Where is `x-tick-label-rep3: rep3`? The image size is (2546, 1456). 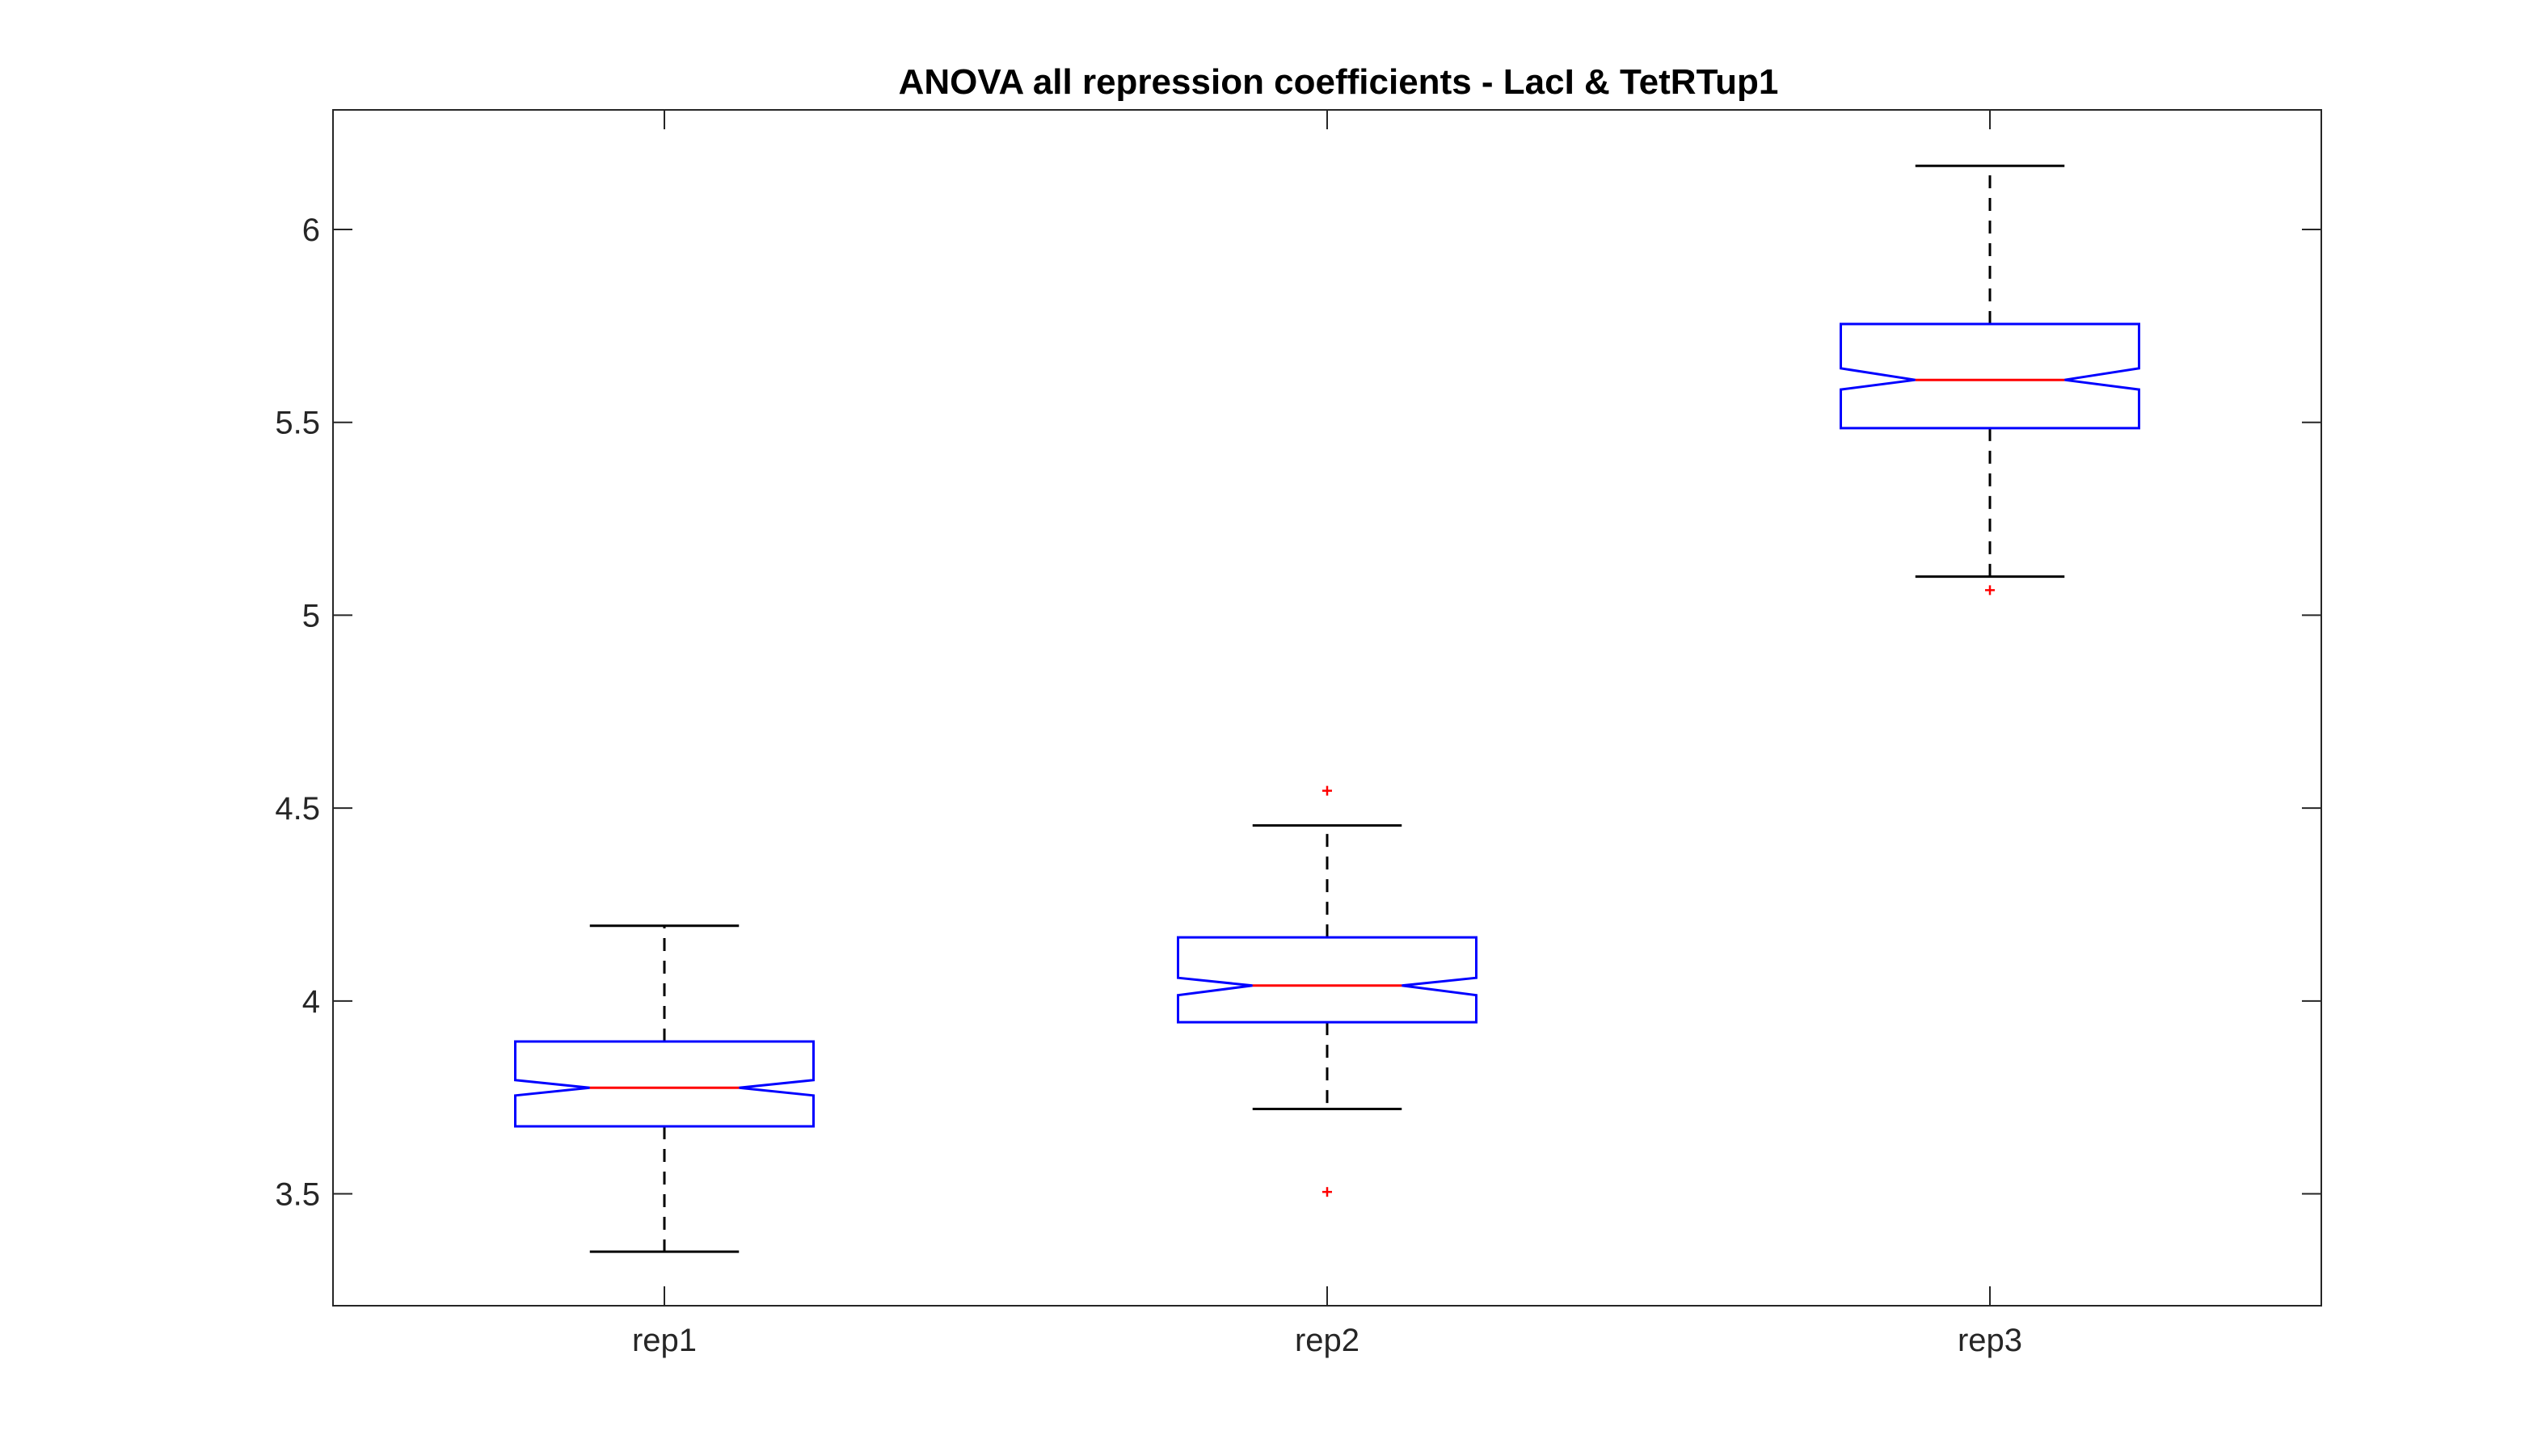
x-tick-label-rep3: rep3 is located at coordinates (1990, 1341).